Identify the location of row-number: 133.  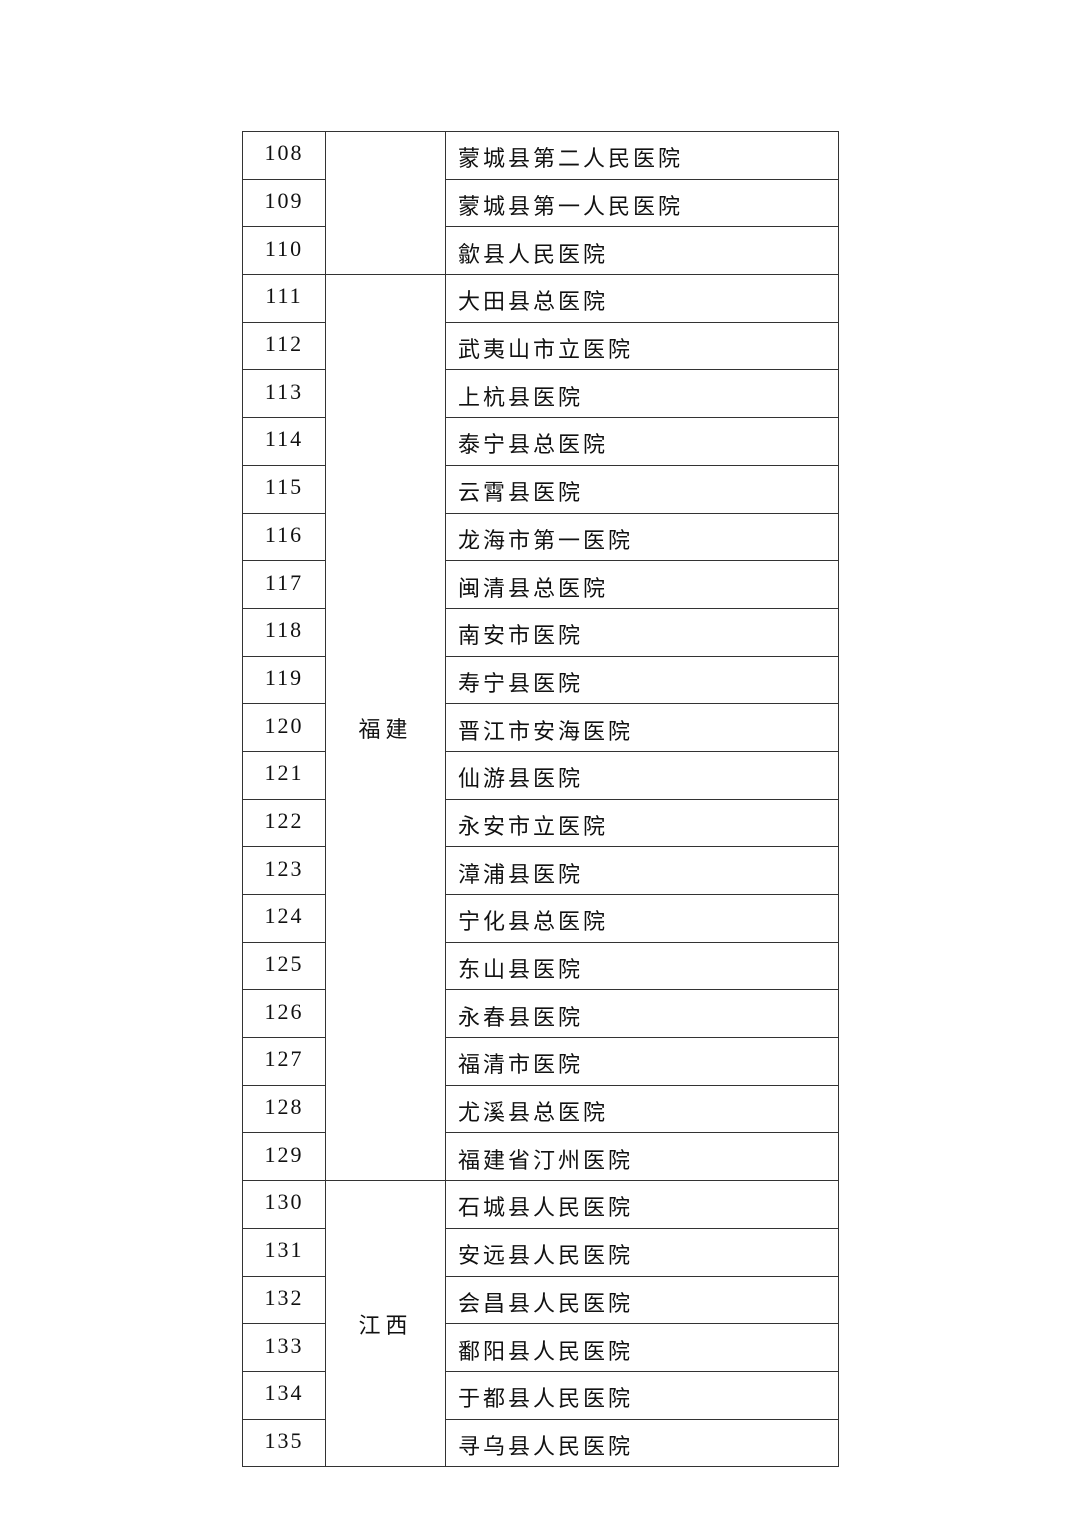
(284, 1347).